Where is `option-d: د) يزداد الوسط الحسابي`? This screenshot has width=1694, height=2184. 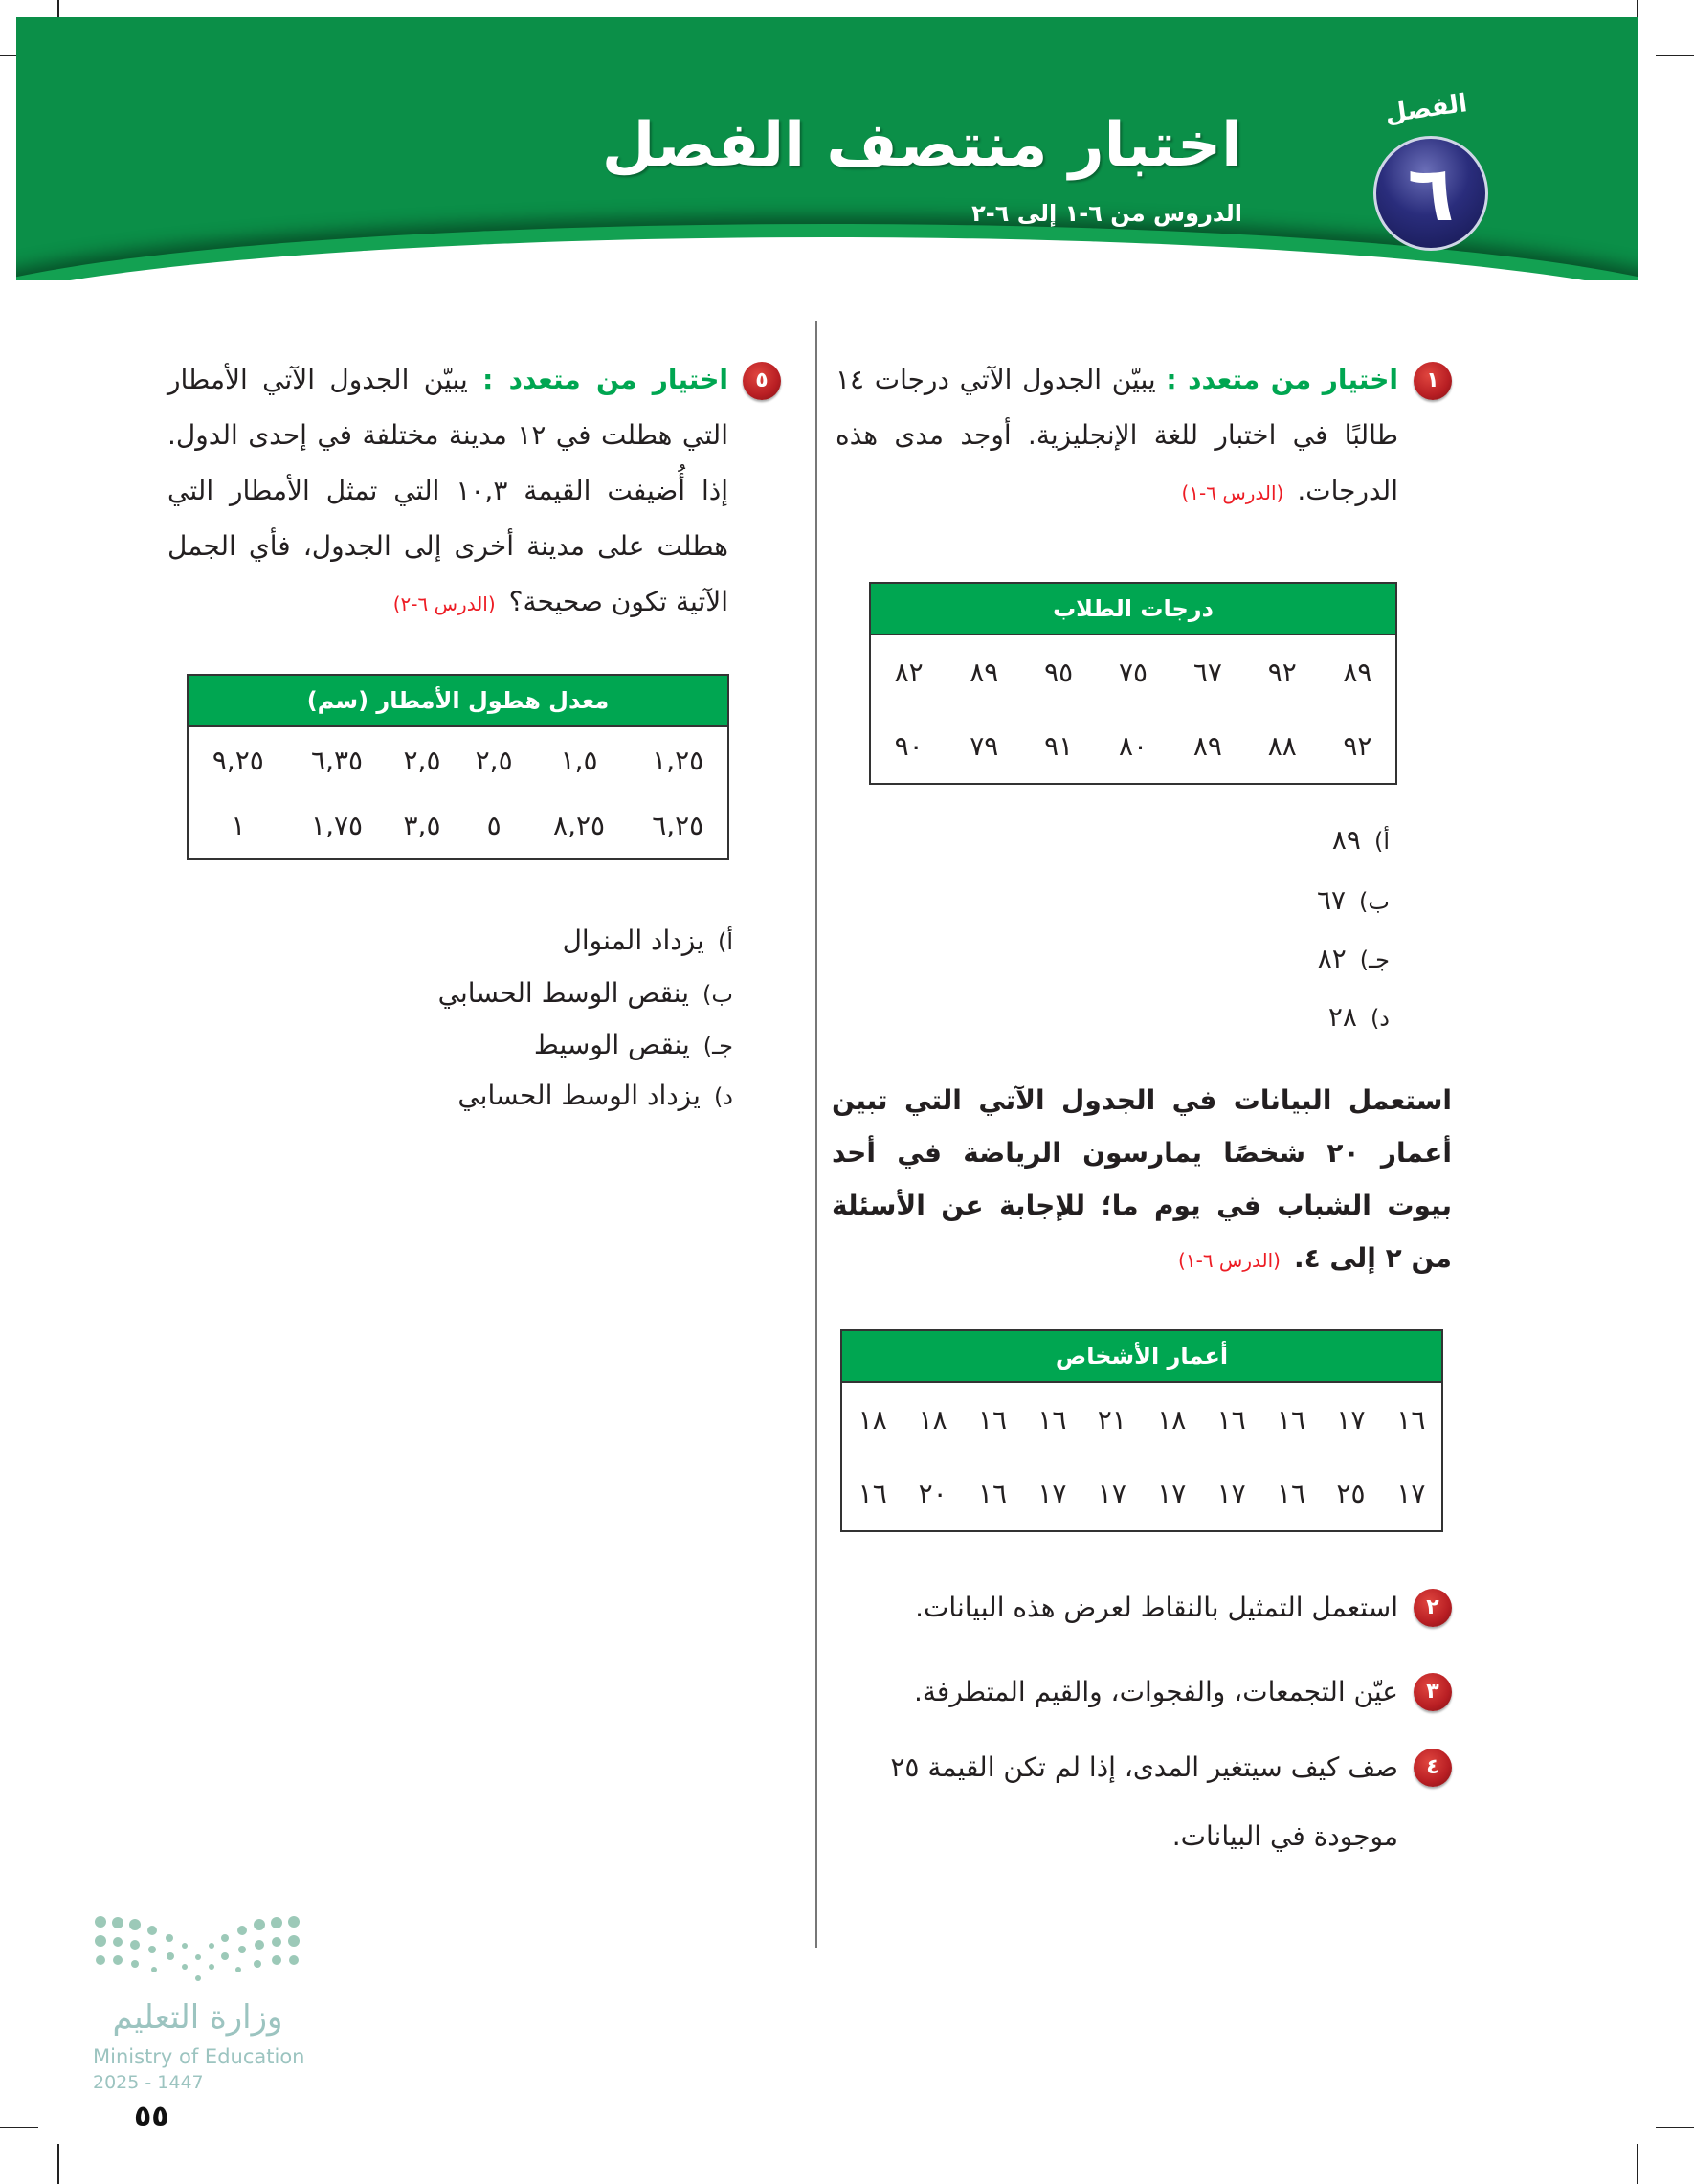
option-d: د) يزداد الوسط الحسابي is located at coordinates (450, 1096).